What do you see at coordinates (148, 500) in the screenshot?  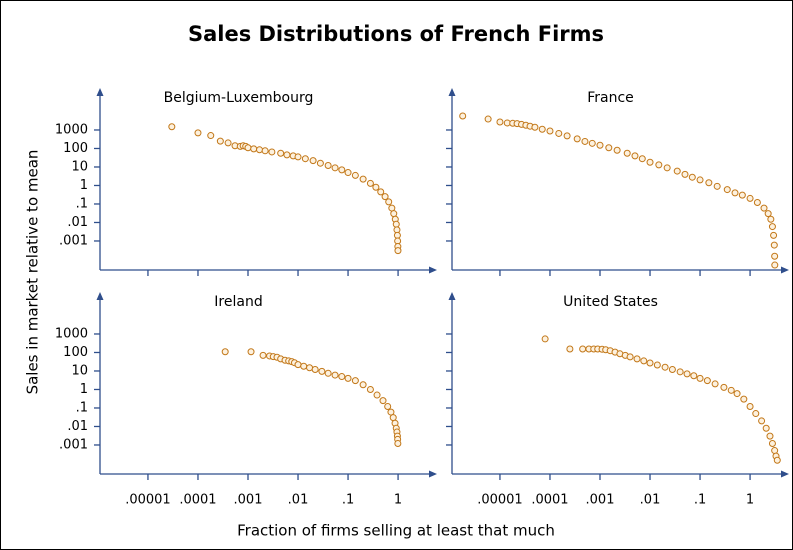 I see `x-tick-label: .00001` at bounding box center [148, 500].